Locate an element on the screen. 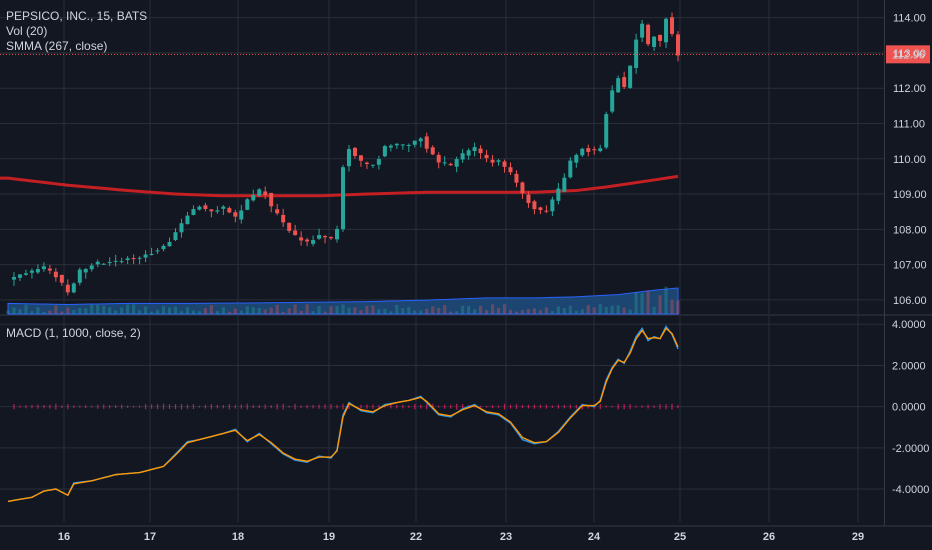 The width and height of the screenshot is (932, 550). smma-legend: SMMA (267, close) is located at coordinates (57, 46).